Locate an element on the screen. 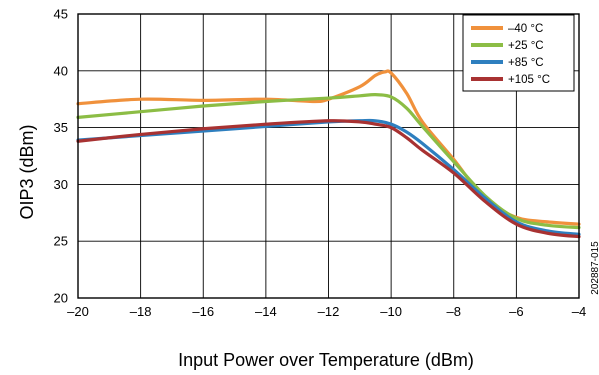  x-tick-label: –16 is located at coordinates (203, 311).